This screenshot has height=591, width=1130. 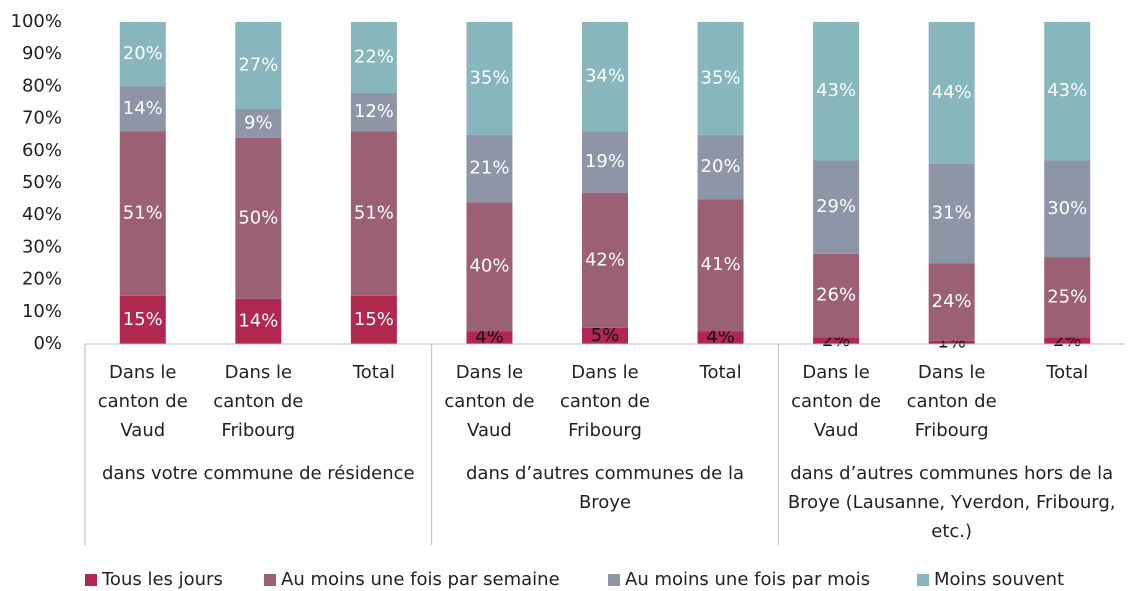 I want to click on data-label: 9%, so click(x=258, y=122).